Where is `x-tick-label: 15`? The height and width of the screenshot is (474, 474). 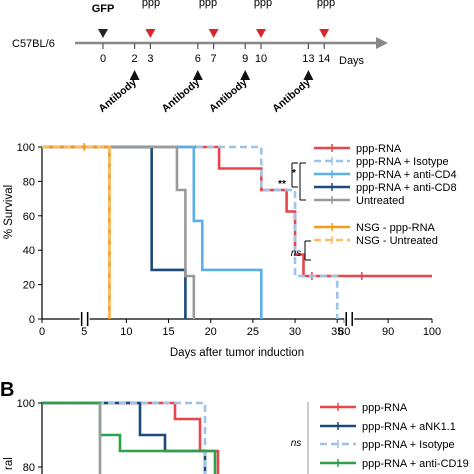
x-tick-label: 15 is located at coordinates (168, 332).